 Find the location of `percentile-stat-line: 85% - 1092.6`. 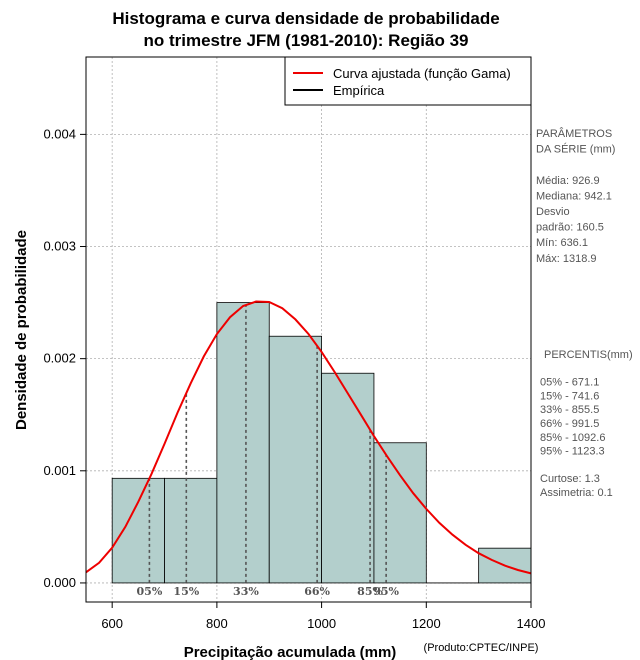

percentile-stat-line: 85% - 1092.6 is located at coordinates (572, 438).